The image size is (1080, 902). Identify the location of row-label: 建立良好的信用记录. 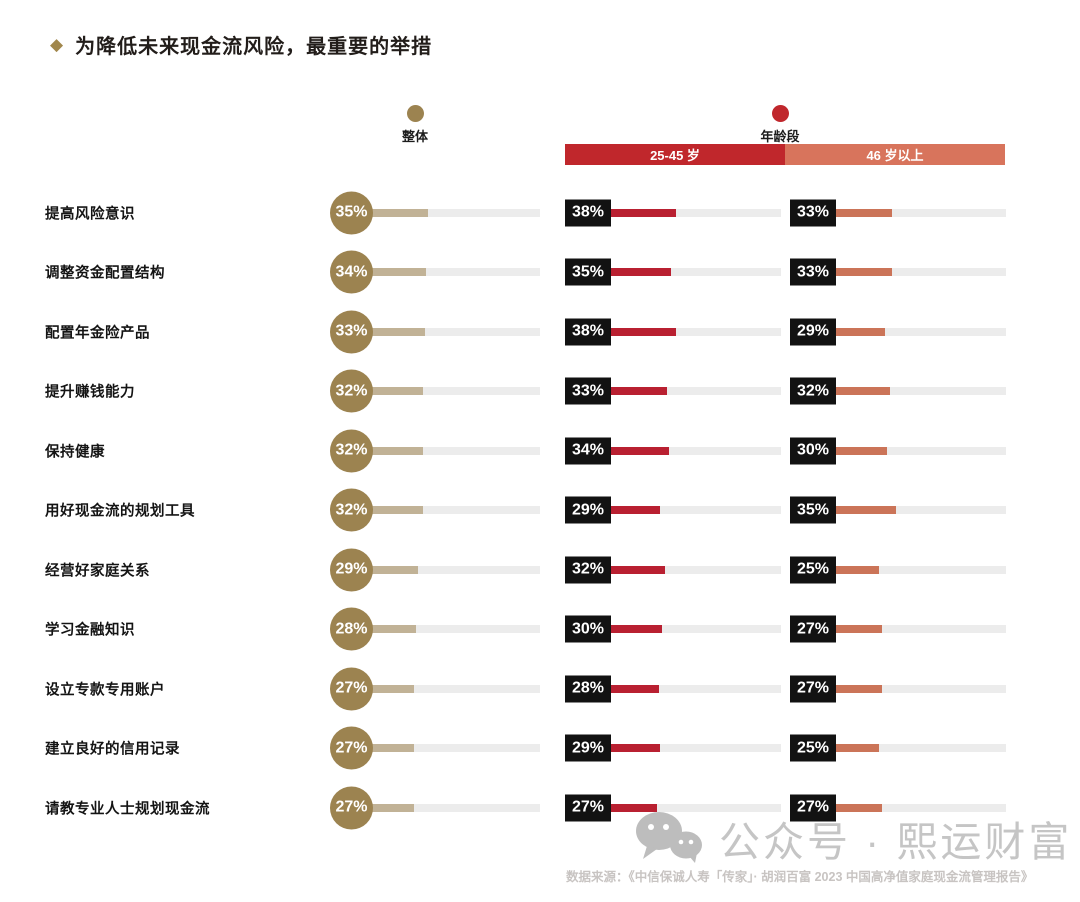
(112, 749).